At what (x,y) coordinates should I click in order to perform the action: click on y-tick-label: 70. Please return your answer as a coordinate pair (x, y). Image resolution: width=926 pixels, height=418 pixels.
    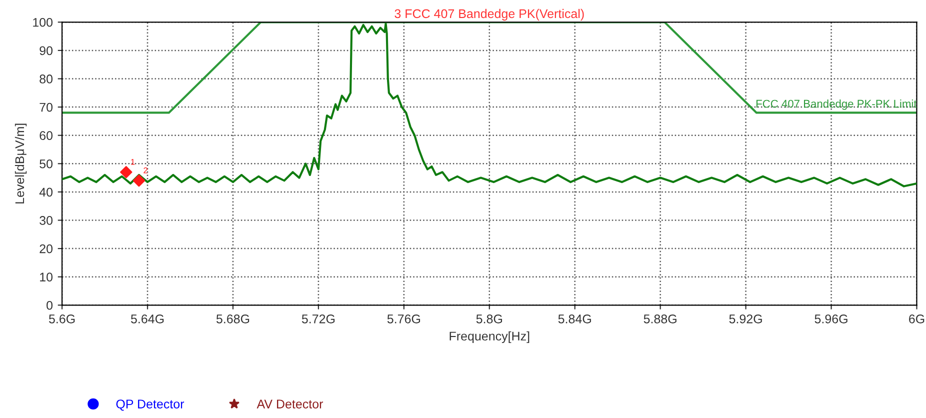
    Looking at the image, I should click on (46, 107).